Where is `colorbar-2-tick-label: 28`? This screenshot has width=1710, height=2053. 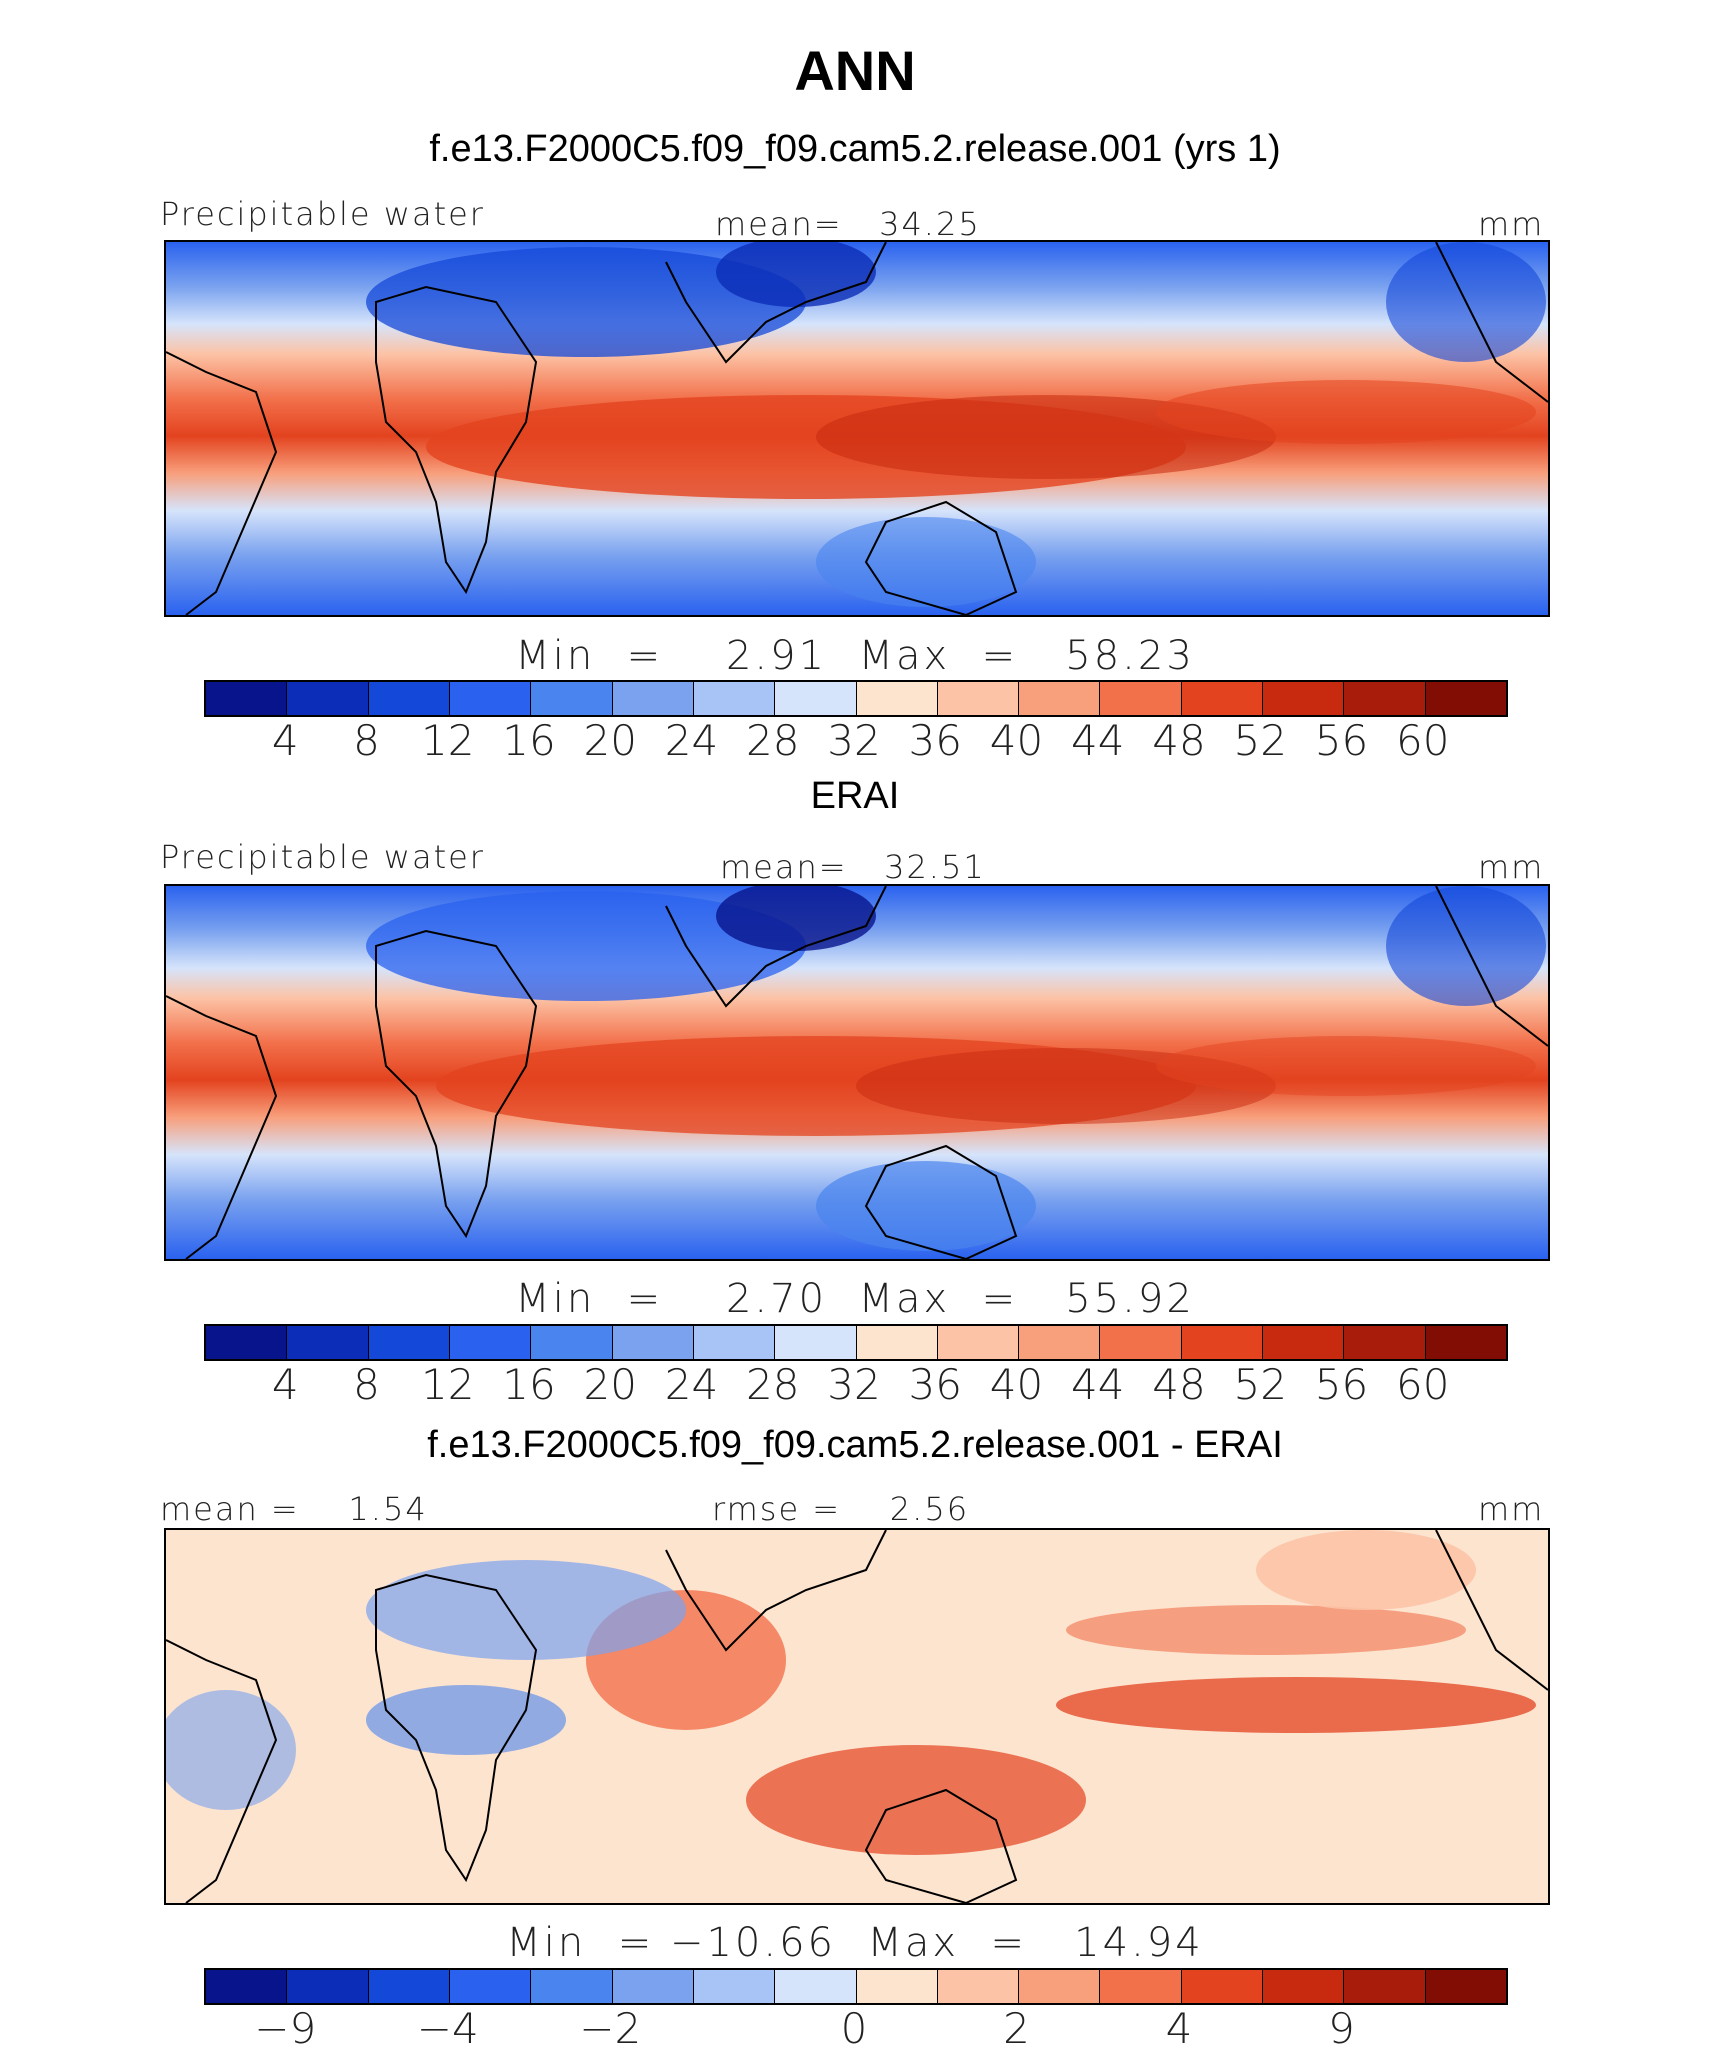
colorbar-2-tick-label: 28 is located at coordinates (773, 1384).